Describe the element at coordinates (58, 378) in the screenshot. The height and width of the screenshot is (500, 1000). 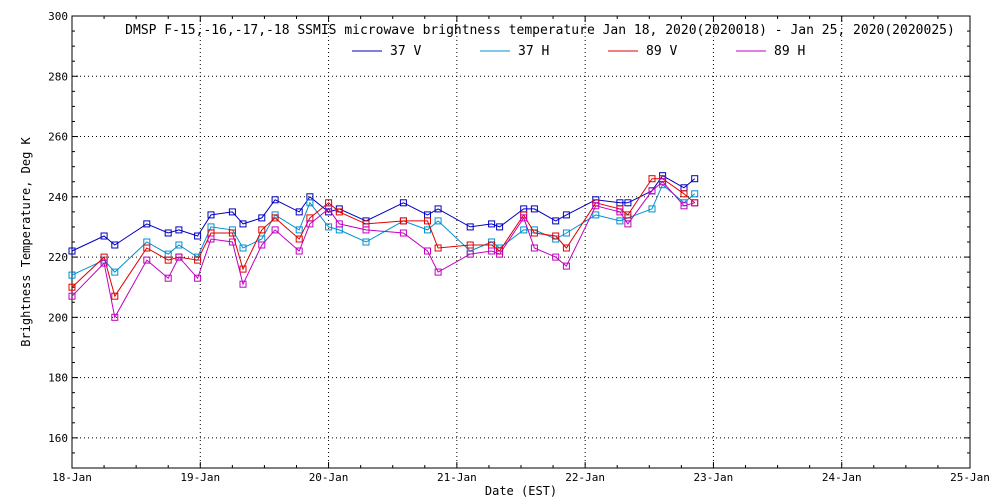
I see `y-tick-label: 180` at that location.